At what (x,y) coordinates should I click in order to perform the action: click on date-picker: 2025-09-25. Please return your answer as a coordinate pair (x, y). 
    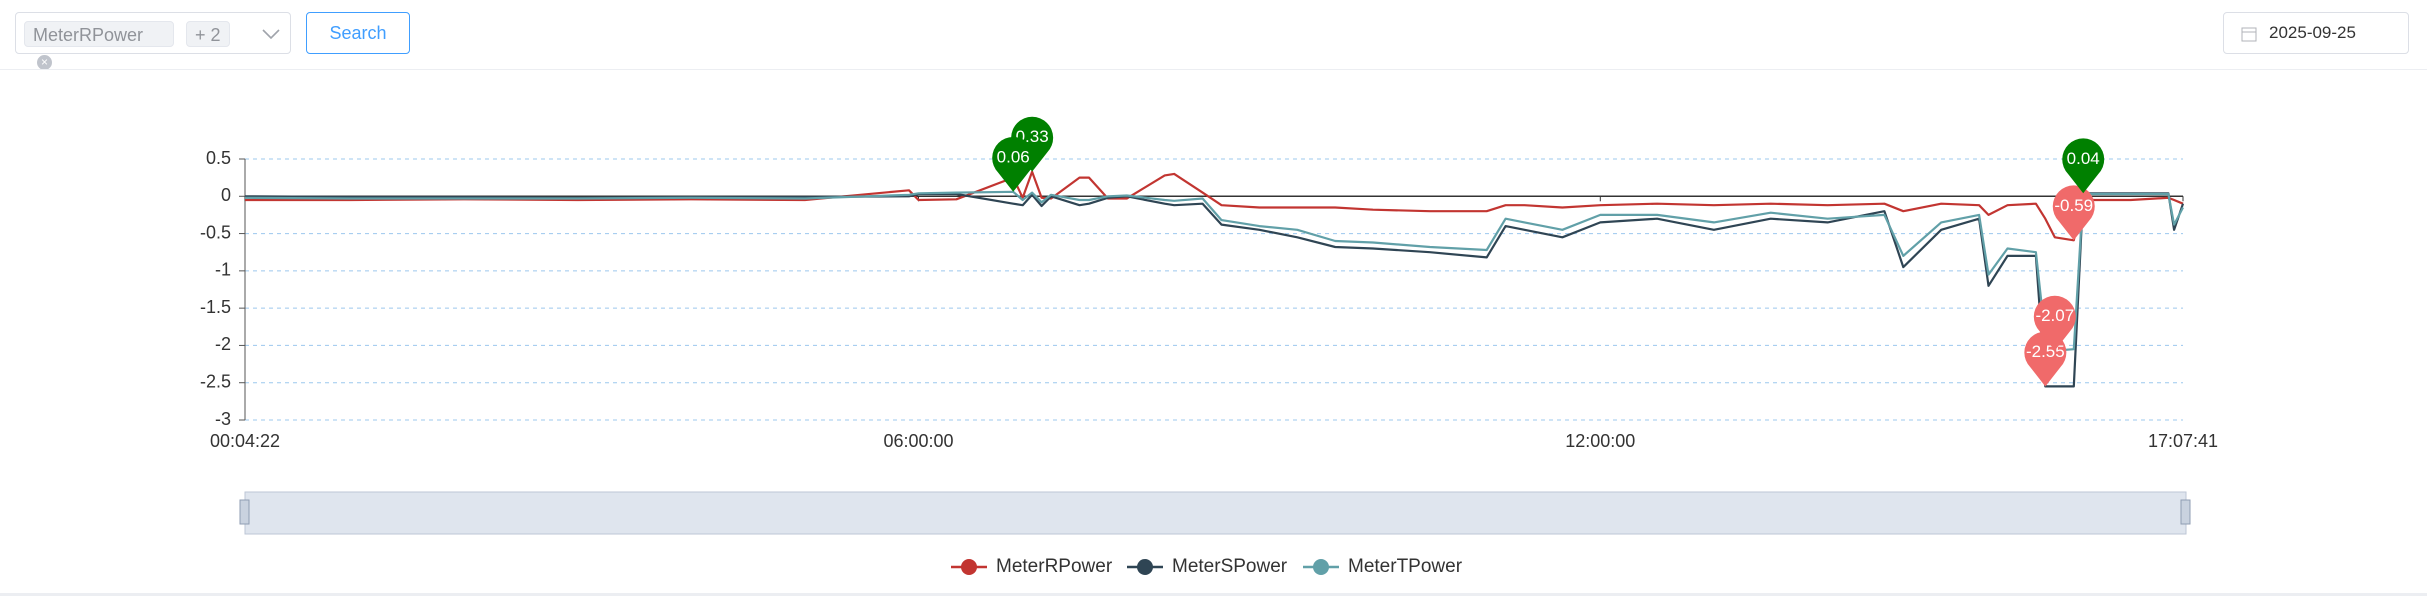
    Looking at the image, I should click on (2316, 33).